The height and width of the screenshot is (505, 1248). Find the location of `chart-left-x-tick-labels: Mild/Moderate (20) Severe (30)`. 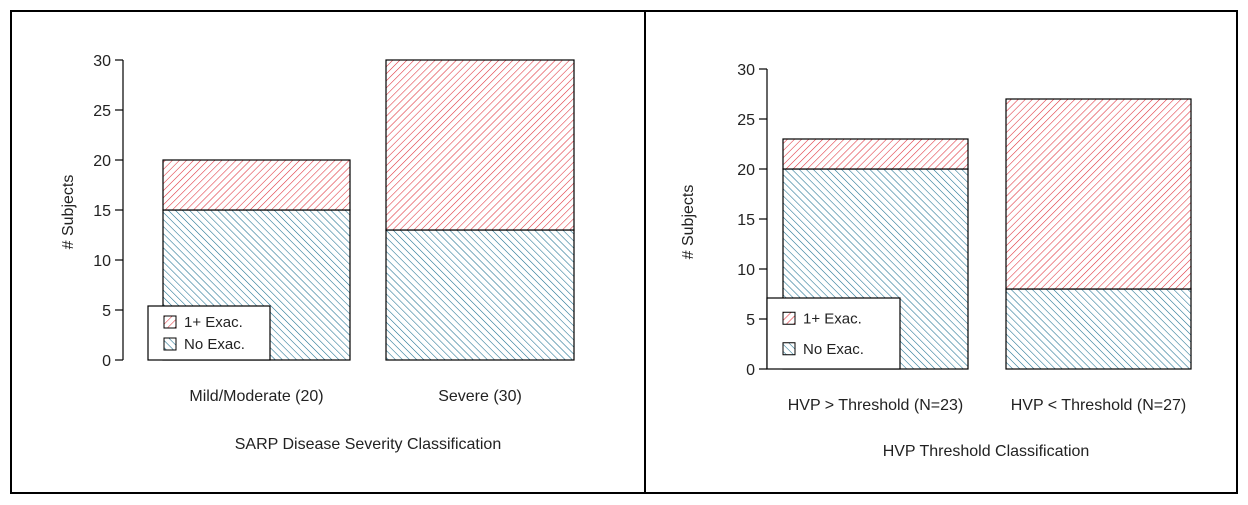

chart-left-x-tick-labels: Mild/Moderate (20) Severe (30) is located at coordinates (355, 396).